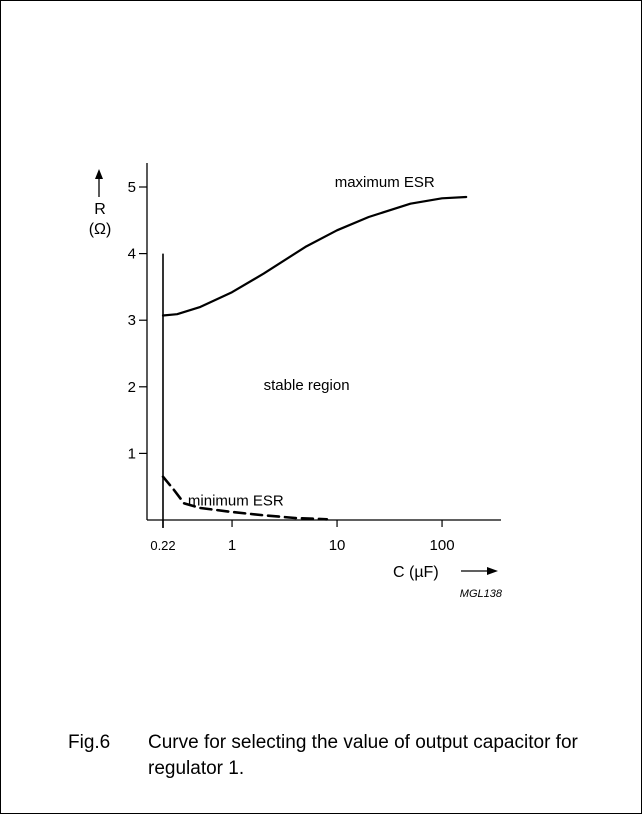  I want to click on y-tick-label: 2, so click(132, 387).